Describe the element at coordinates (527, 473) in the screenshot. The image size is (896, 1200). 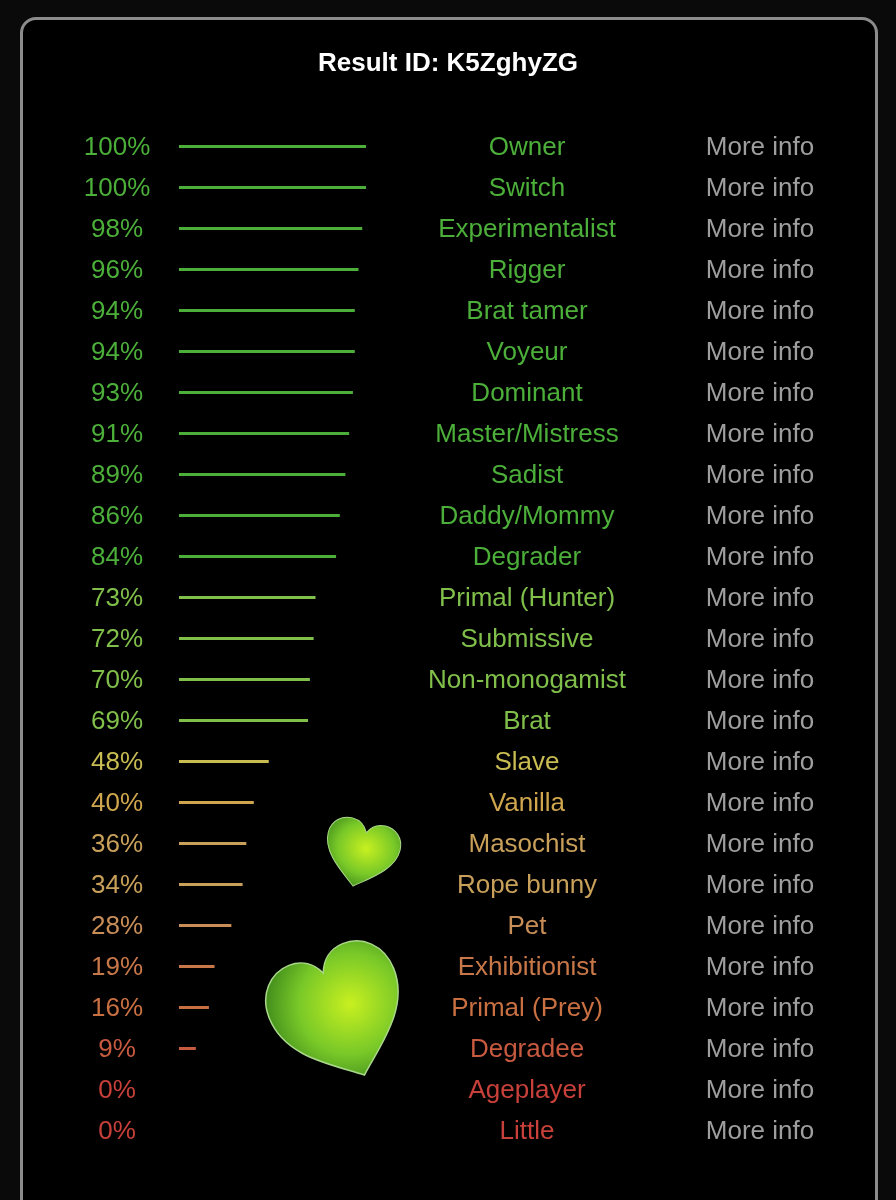
I see `y-tick-label: Sadist` at that location.